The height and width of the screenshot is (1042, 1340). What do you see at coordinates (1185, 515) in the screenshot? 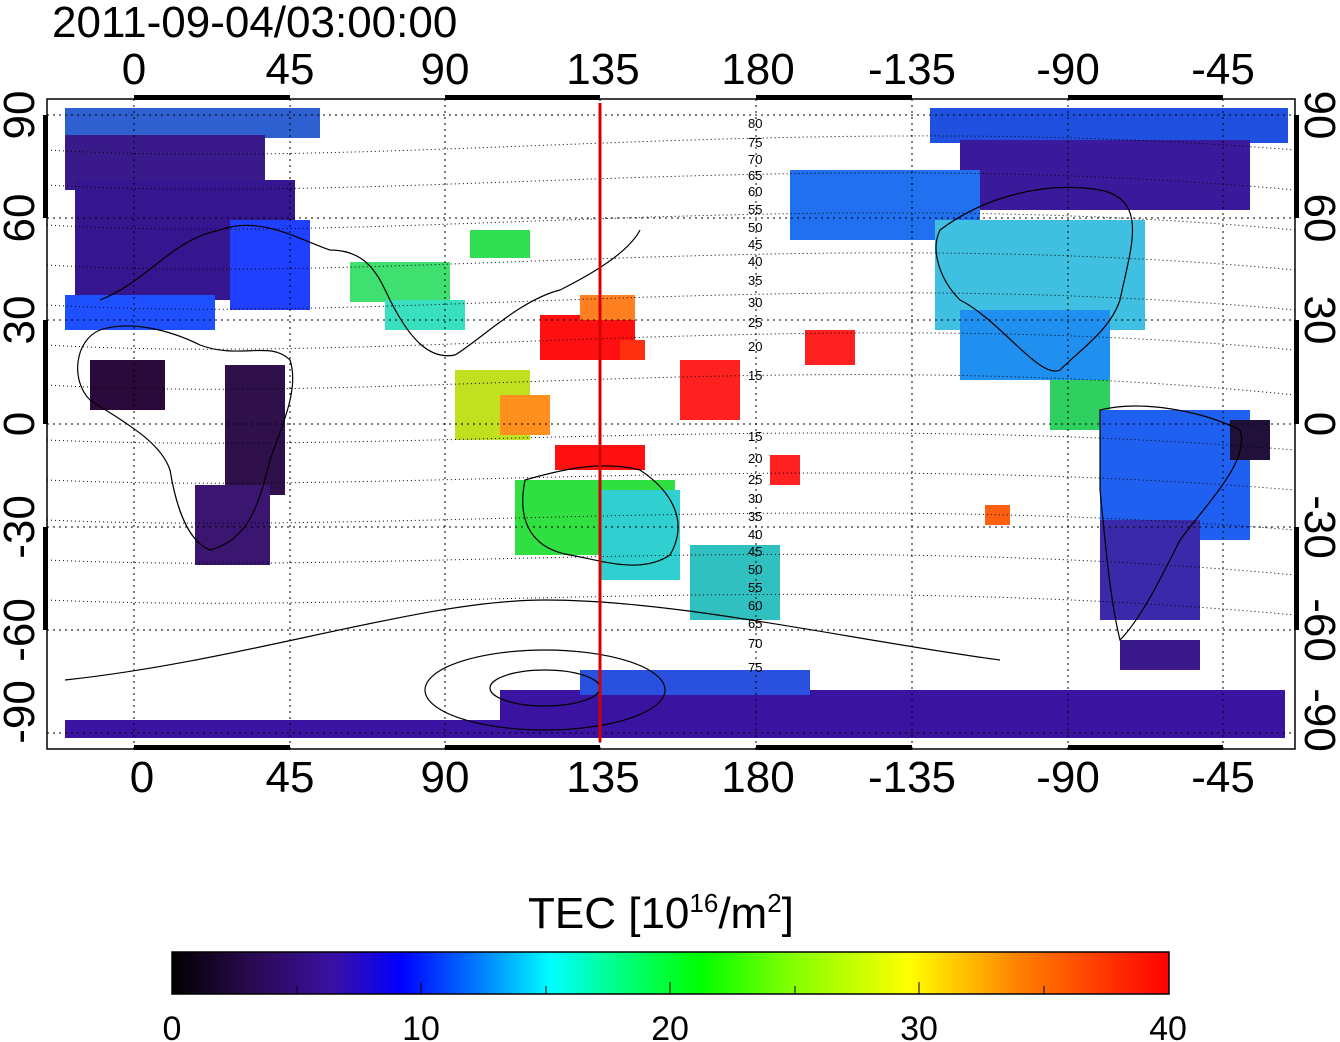
I see `tec-south-america` at bounding box center [1185, 515].